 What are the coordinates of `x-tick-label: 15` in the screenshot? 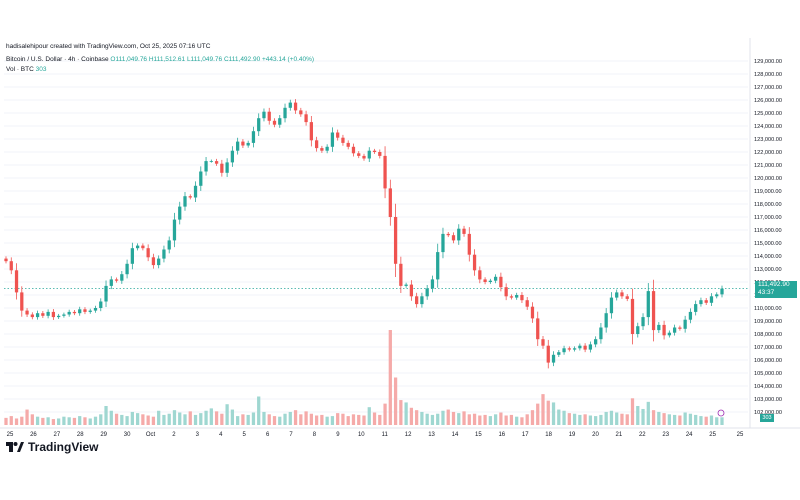 It's located at (478, 435).